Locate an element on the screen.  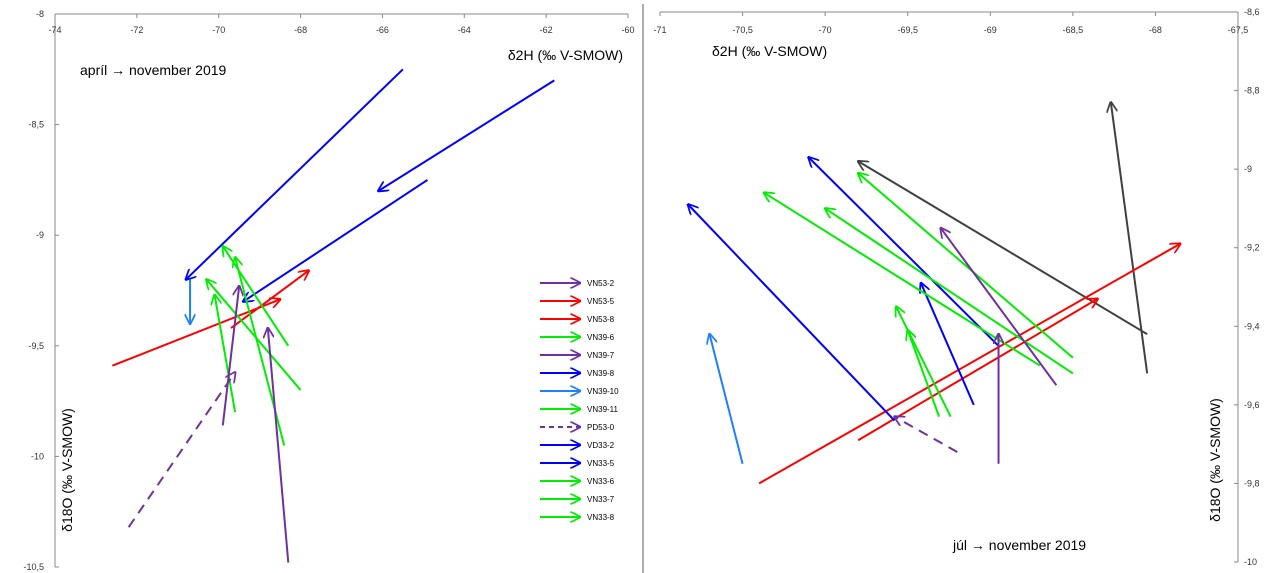
legend-label: VN33-6 is located at coordinates (601, 481).